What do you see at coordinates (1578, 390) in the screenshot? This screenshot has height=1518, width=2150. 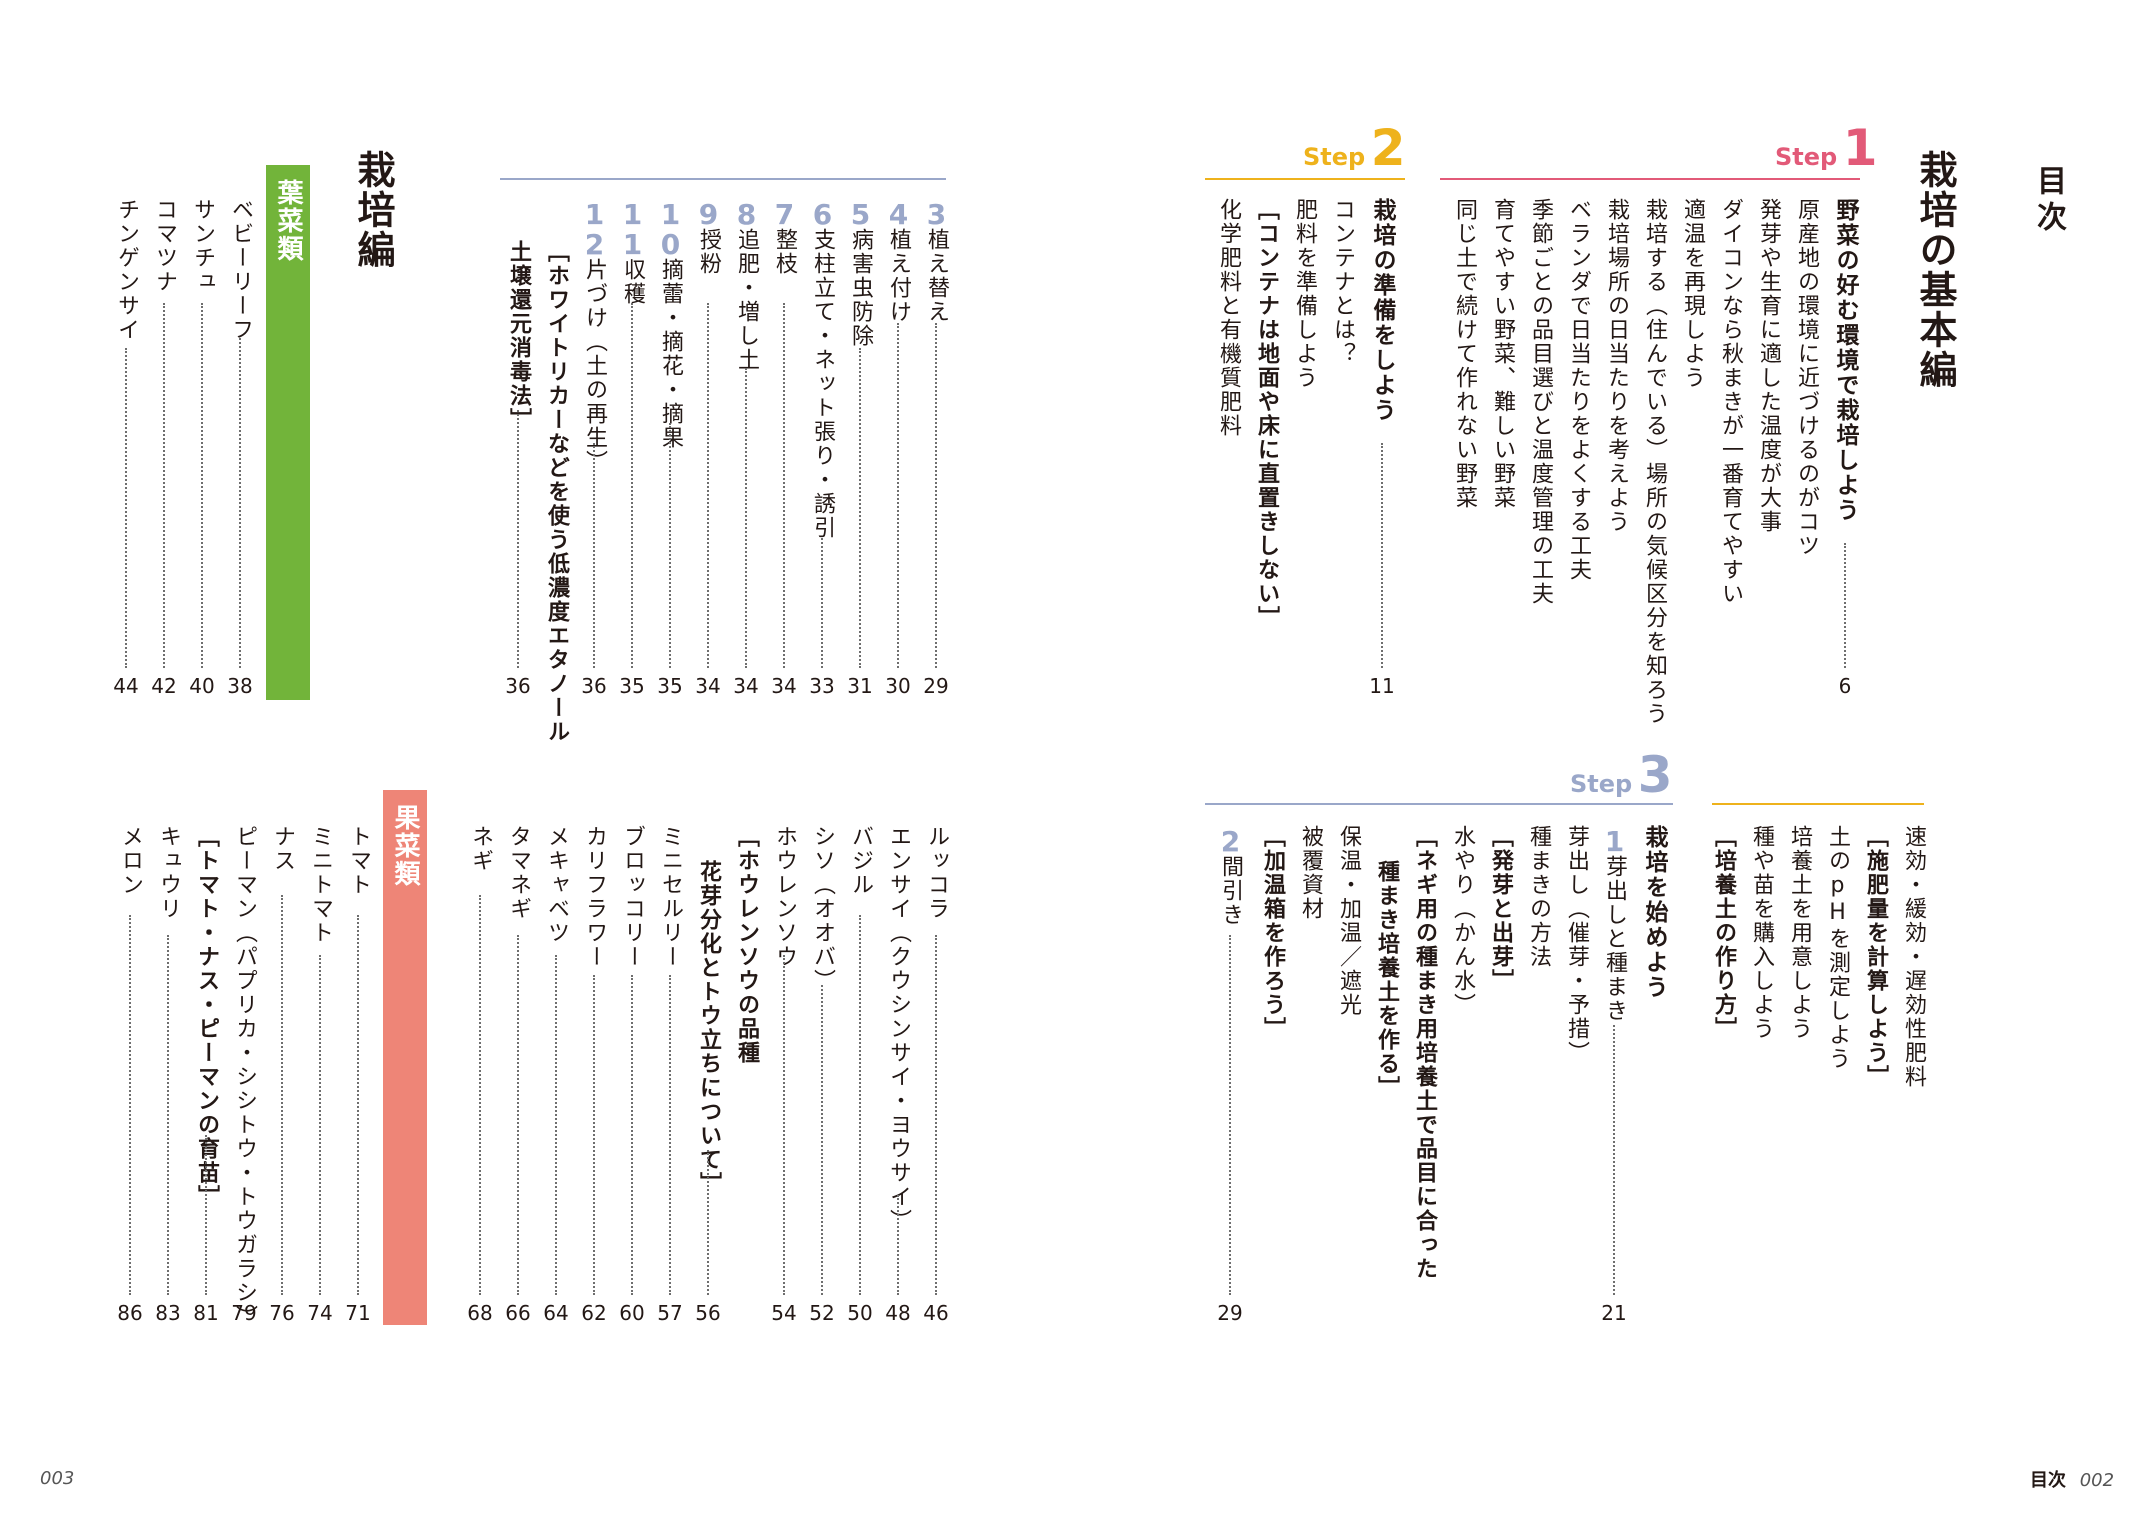 I see `step1-item: ベランダで日当たりをよくする工夫` at bounding box center [1578, 390].